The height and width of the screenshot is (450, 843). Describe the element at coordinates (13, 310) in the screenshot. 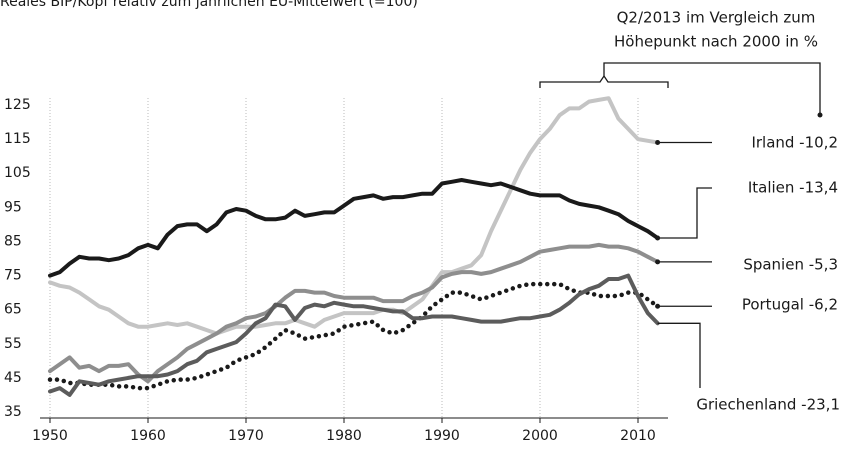

I see `y-tick-label: 65` at that location.